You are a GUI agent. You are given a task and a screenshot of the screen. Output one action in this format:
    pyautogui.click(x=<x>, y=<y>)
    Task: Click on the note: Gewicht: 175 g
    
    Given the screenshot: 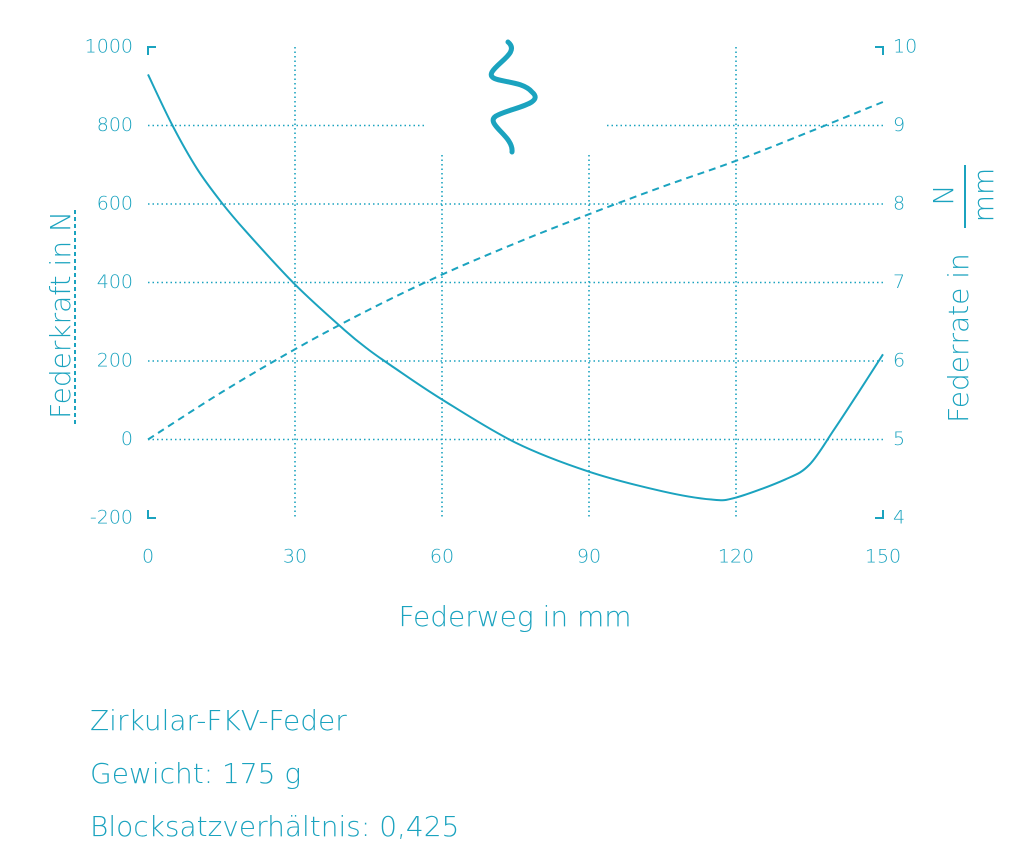 What is the action you would take?
    pyautogui.click(x=195, y=773)
    